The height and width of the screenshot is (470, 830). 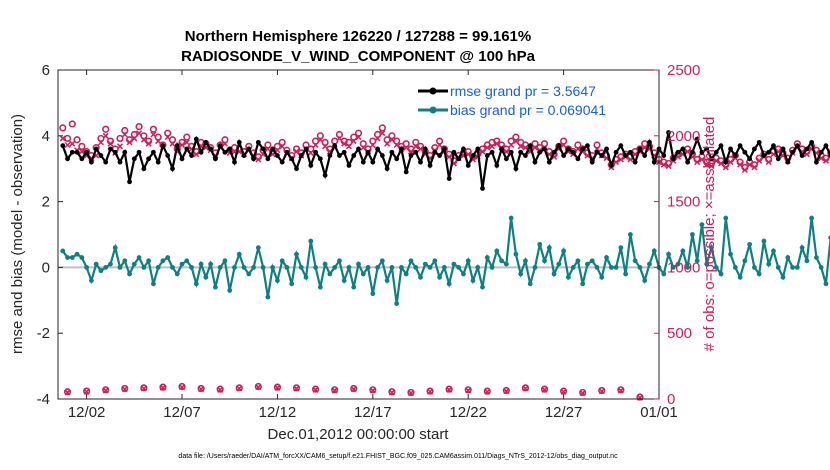 What do you see at coordinates (43, 333) in the screenshot?
I see `y-left-tick-label: -2` at bounding box center [43, 333].